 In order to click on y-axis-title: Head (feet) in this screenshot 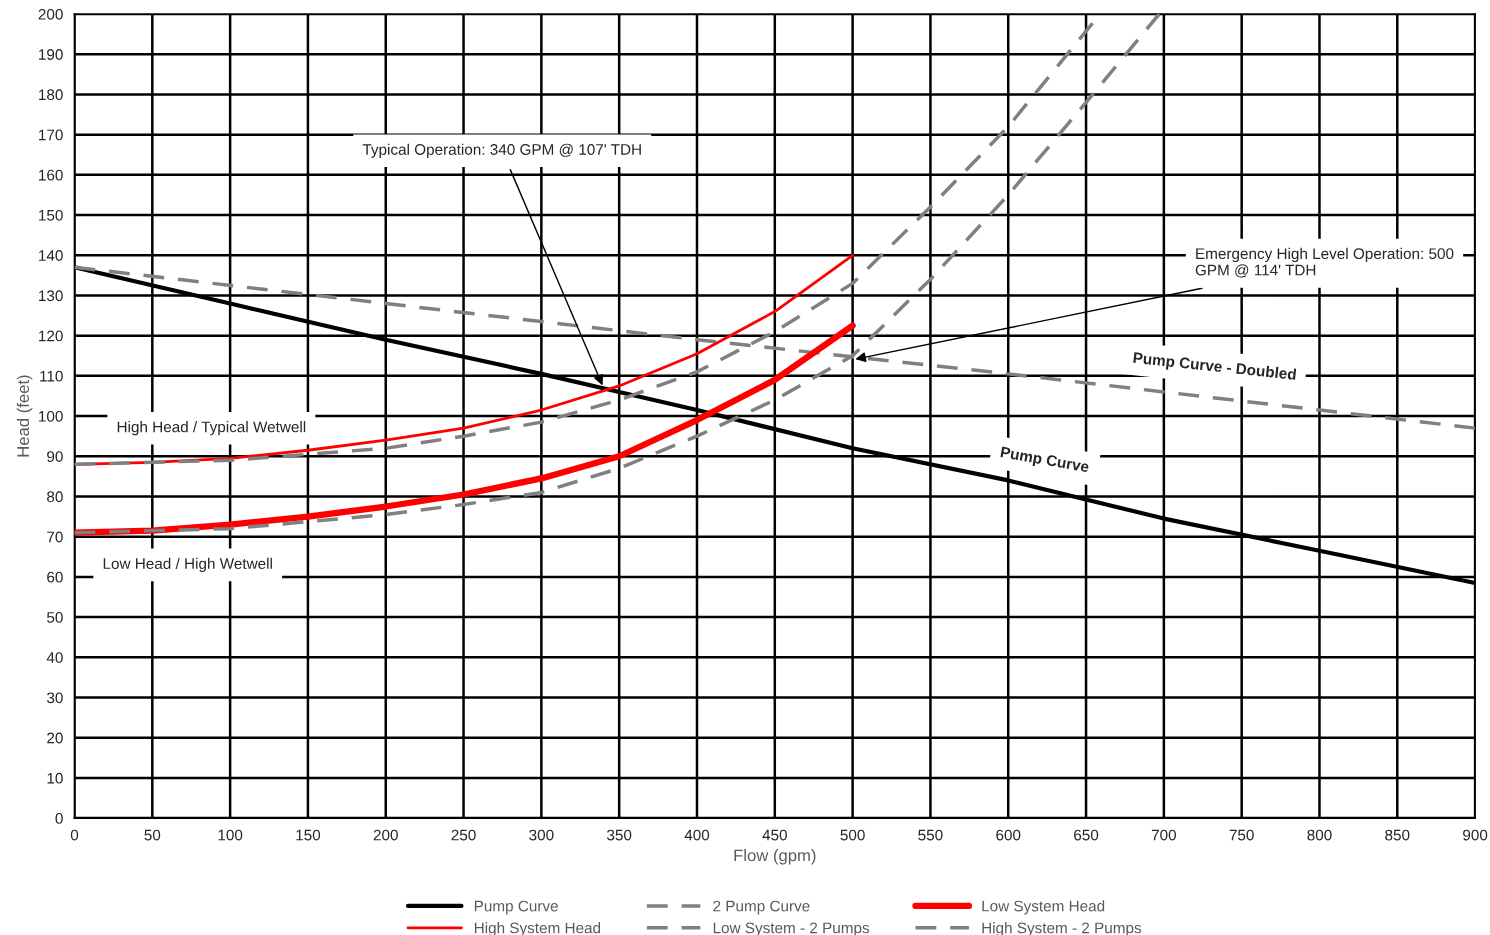, I will do `click(24, 416)`.